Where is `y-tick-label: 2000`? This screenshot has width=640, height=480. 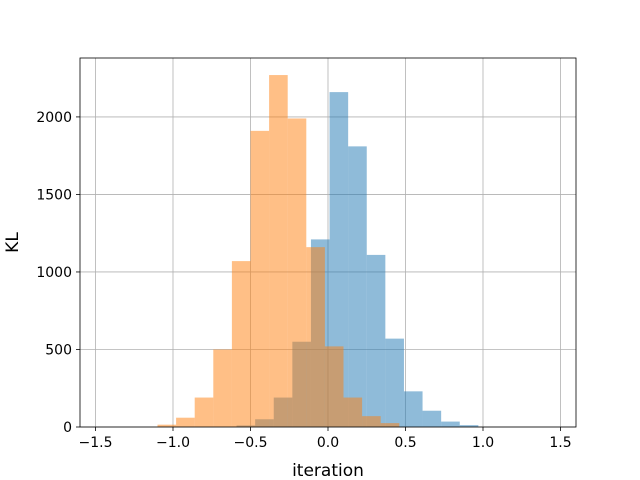 y-tick-label: 2000 is located at coordinates (54, 118).